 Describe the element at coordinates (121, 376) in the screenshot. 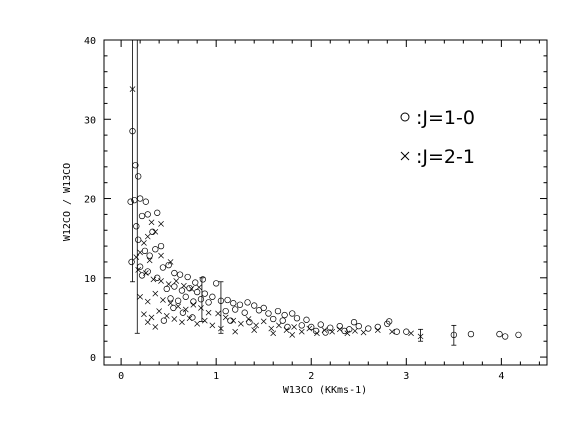

I see `x-tick-label: 0` at that location.